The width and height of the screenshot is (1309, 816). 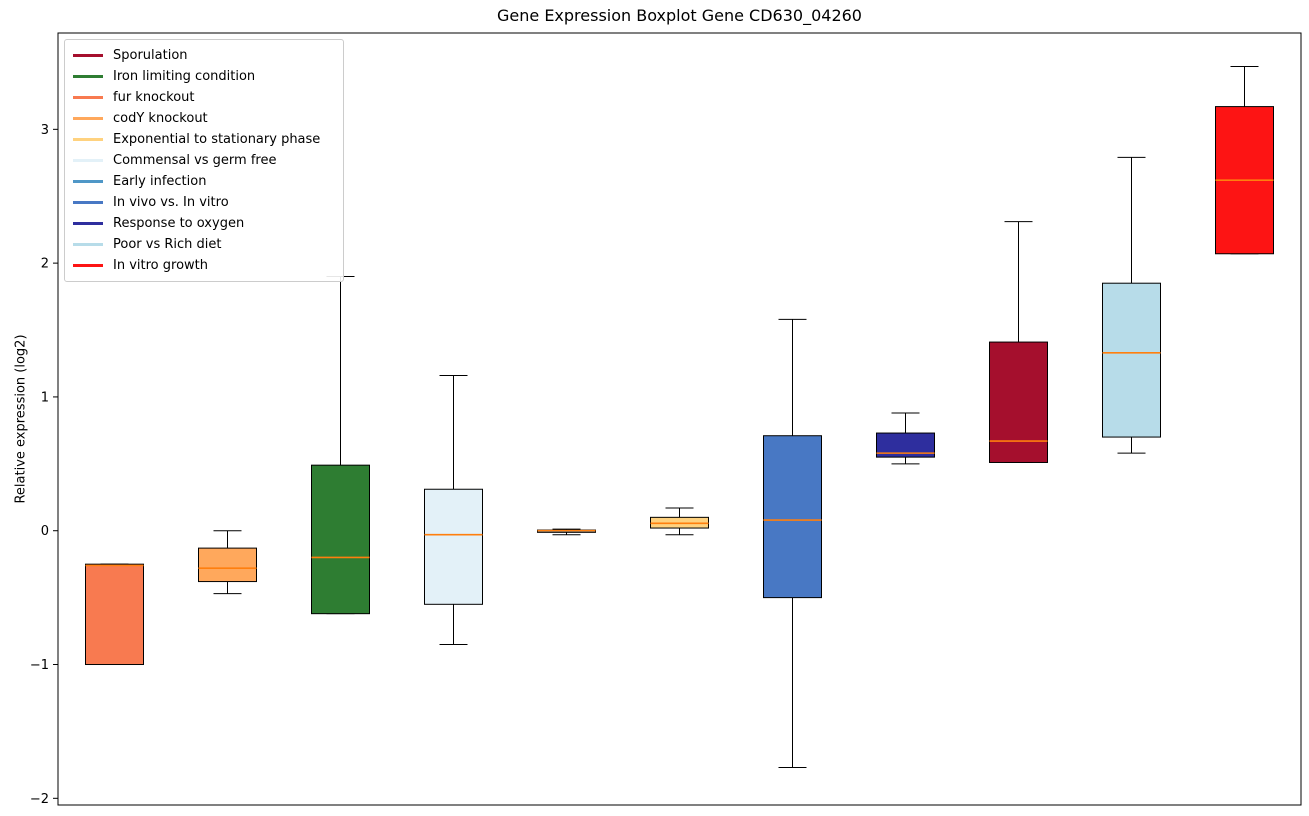 I want to click on legend-item-early-infection: Early infection, so click(x=204, y=181).